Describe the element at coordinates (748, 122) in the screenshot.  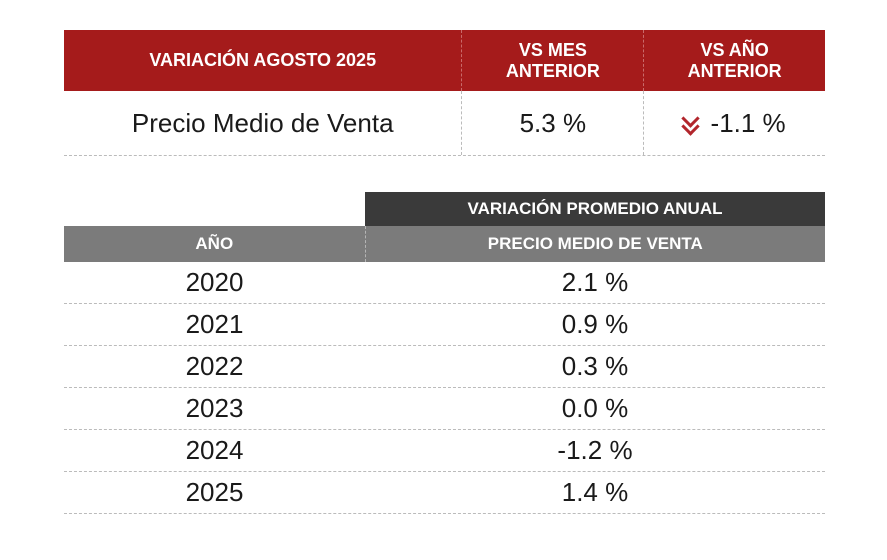
I see `vs-ano-anterior-value: -1.1 %` at that location.